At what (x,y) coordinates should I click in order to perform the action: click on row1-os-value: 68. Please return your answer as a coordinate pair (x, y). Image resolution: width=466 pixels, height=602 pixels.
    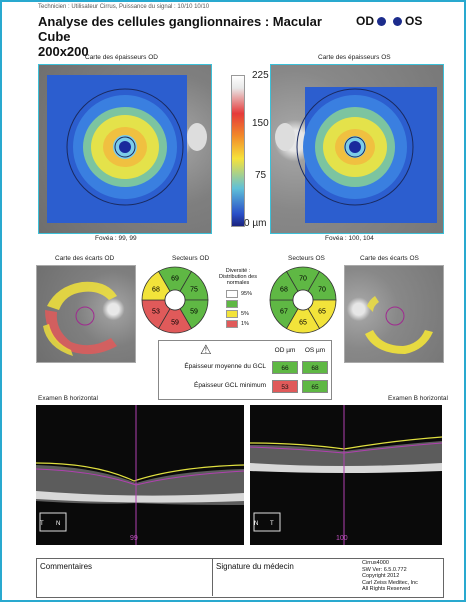
    Looking at the image, I should click on (315, 367).